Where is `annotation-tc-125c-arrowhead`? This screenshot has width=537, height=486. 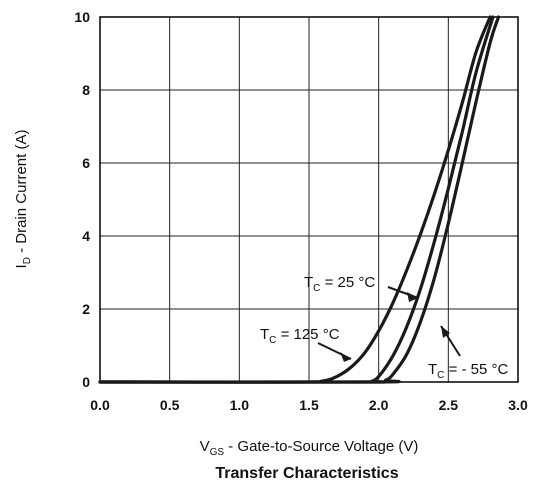
annotation-tc-125c-arrowhead is located at coordinates (345, 357).